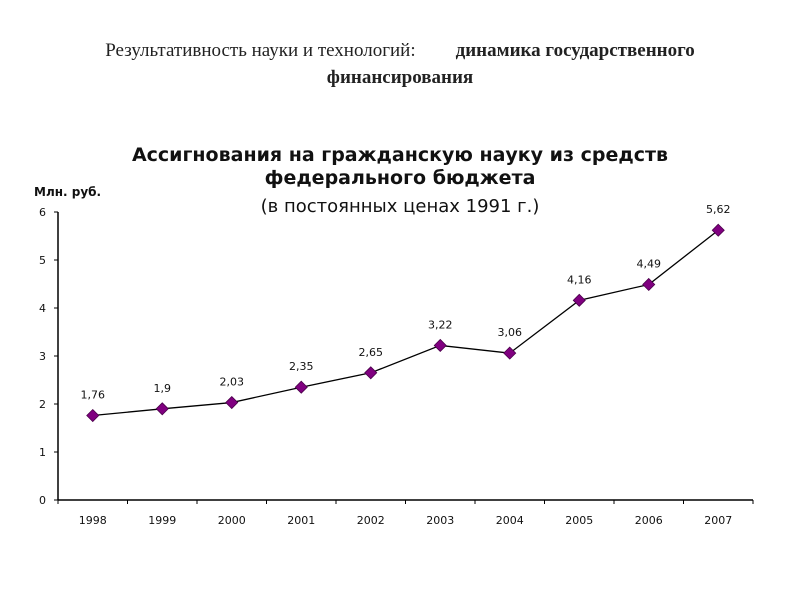 The image size is (800, 600). What do you see at coordinates (400, 206) in the screenshot?
I see `chart-subtitle: (в постоянных ценах 1991 г.)` at bounding box center [400, 206].